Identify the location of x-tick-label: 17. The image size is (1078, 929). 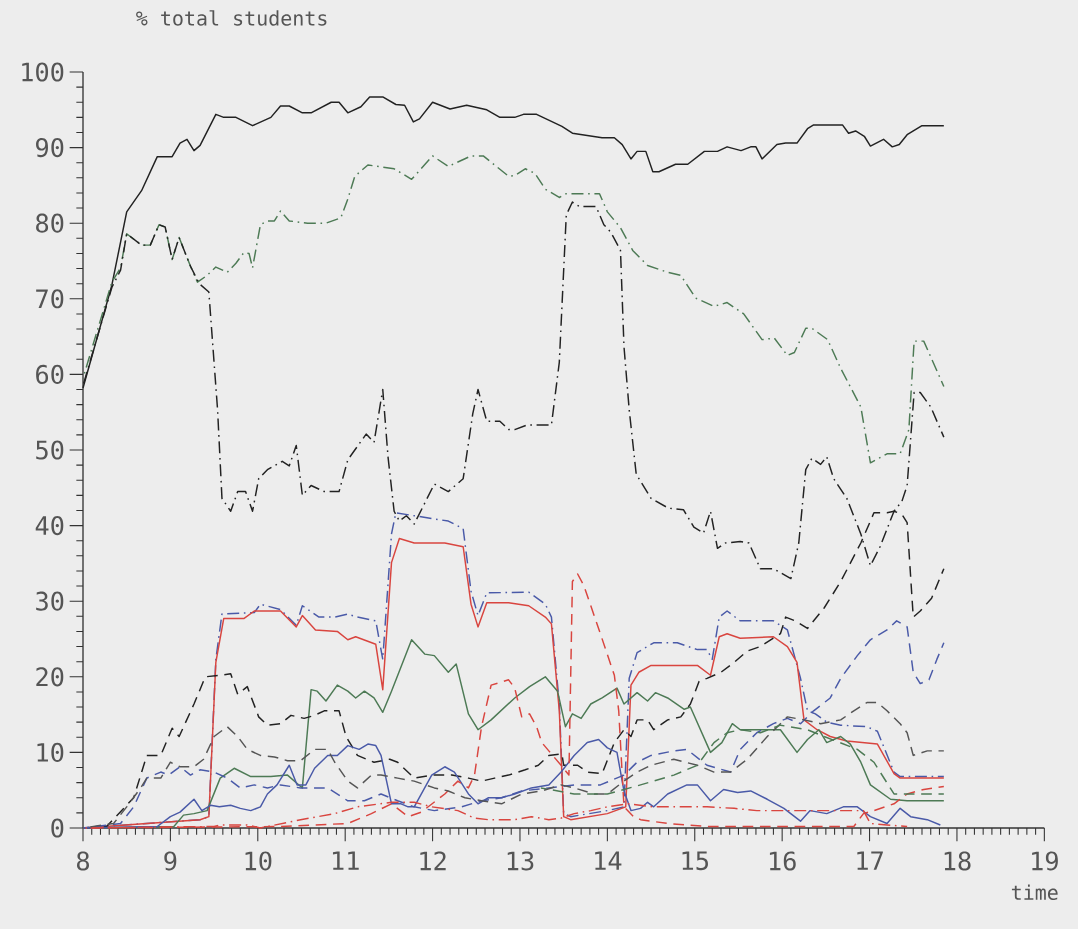
(870, 860).